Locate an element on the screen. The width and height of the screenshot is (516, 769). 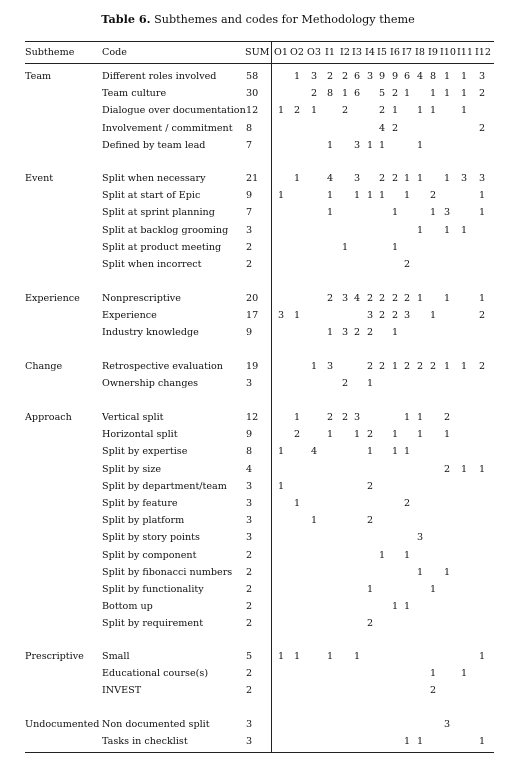
code-label: INVEST is located at coordinates (122, 691).